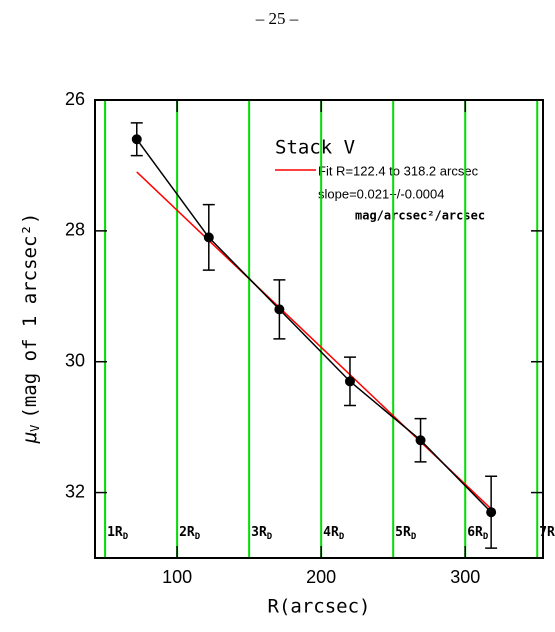  What do you see at coordinates (475, 532) in the screenshot?
I see `reference-label-main: 6R` at bounding box center [475, 532].